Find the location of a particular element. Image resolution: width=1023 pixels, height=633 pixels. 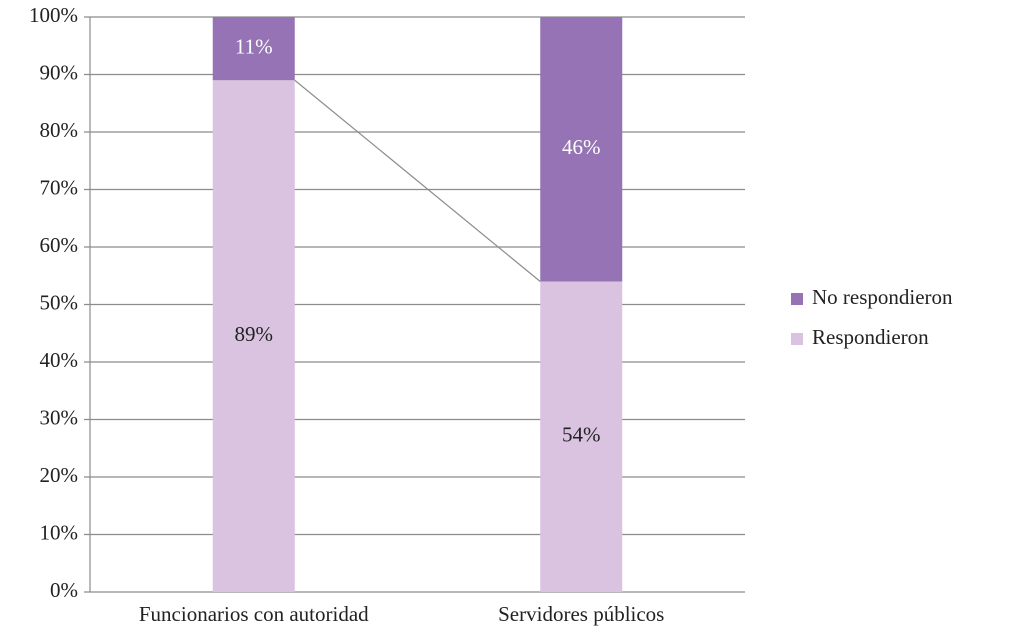

y-tick-label: 90% is located at coordinates (59, 72).